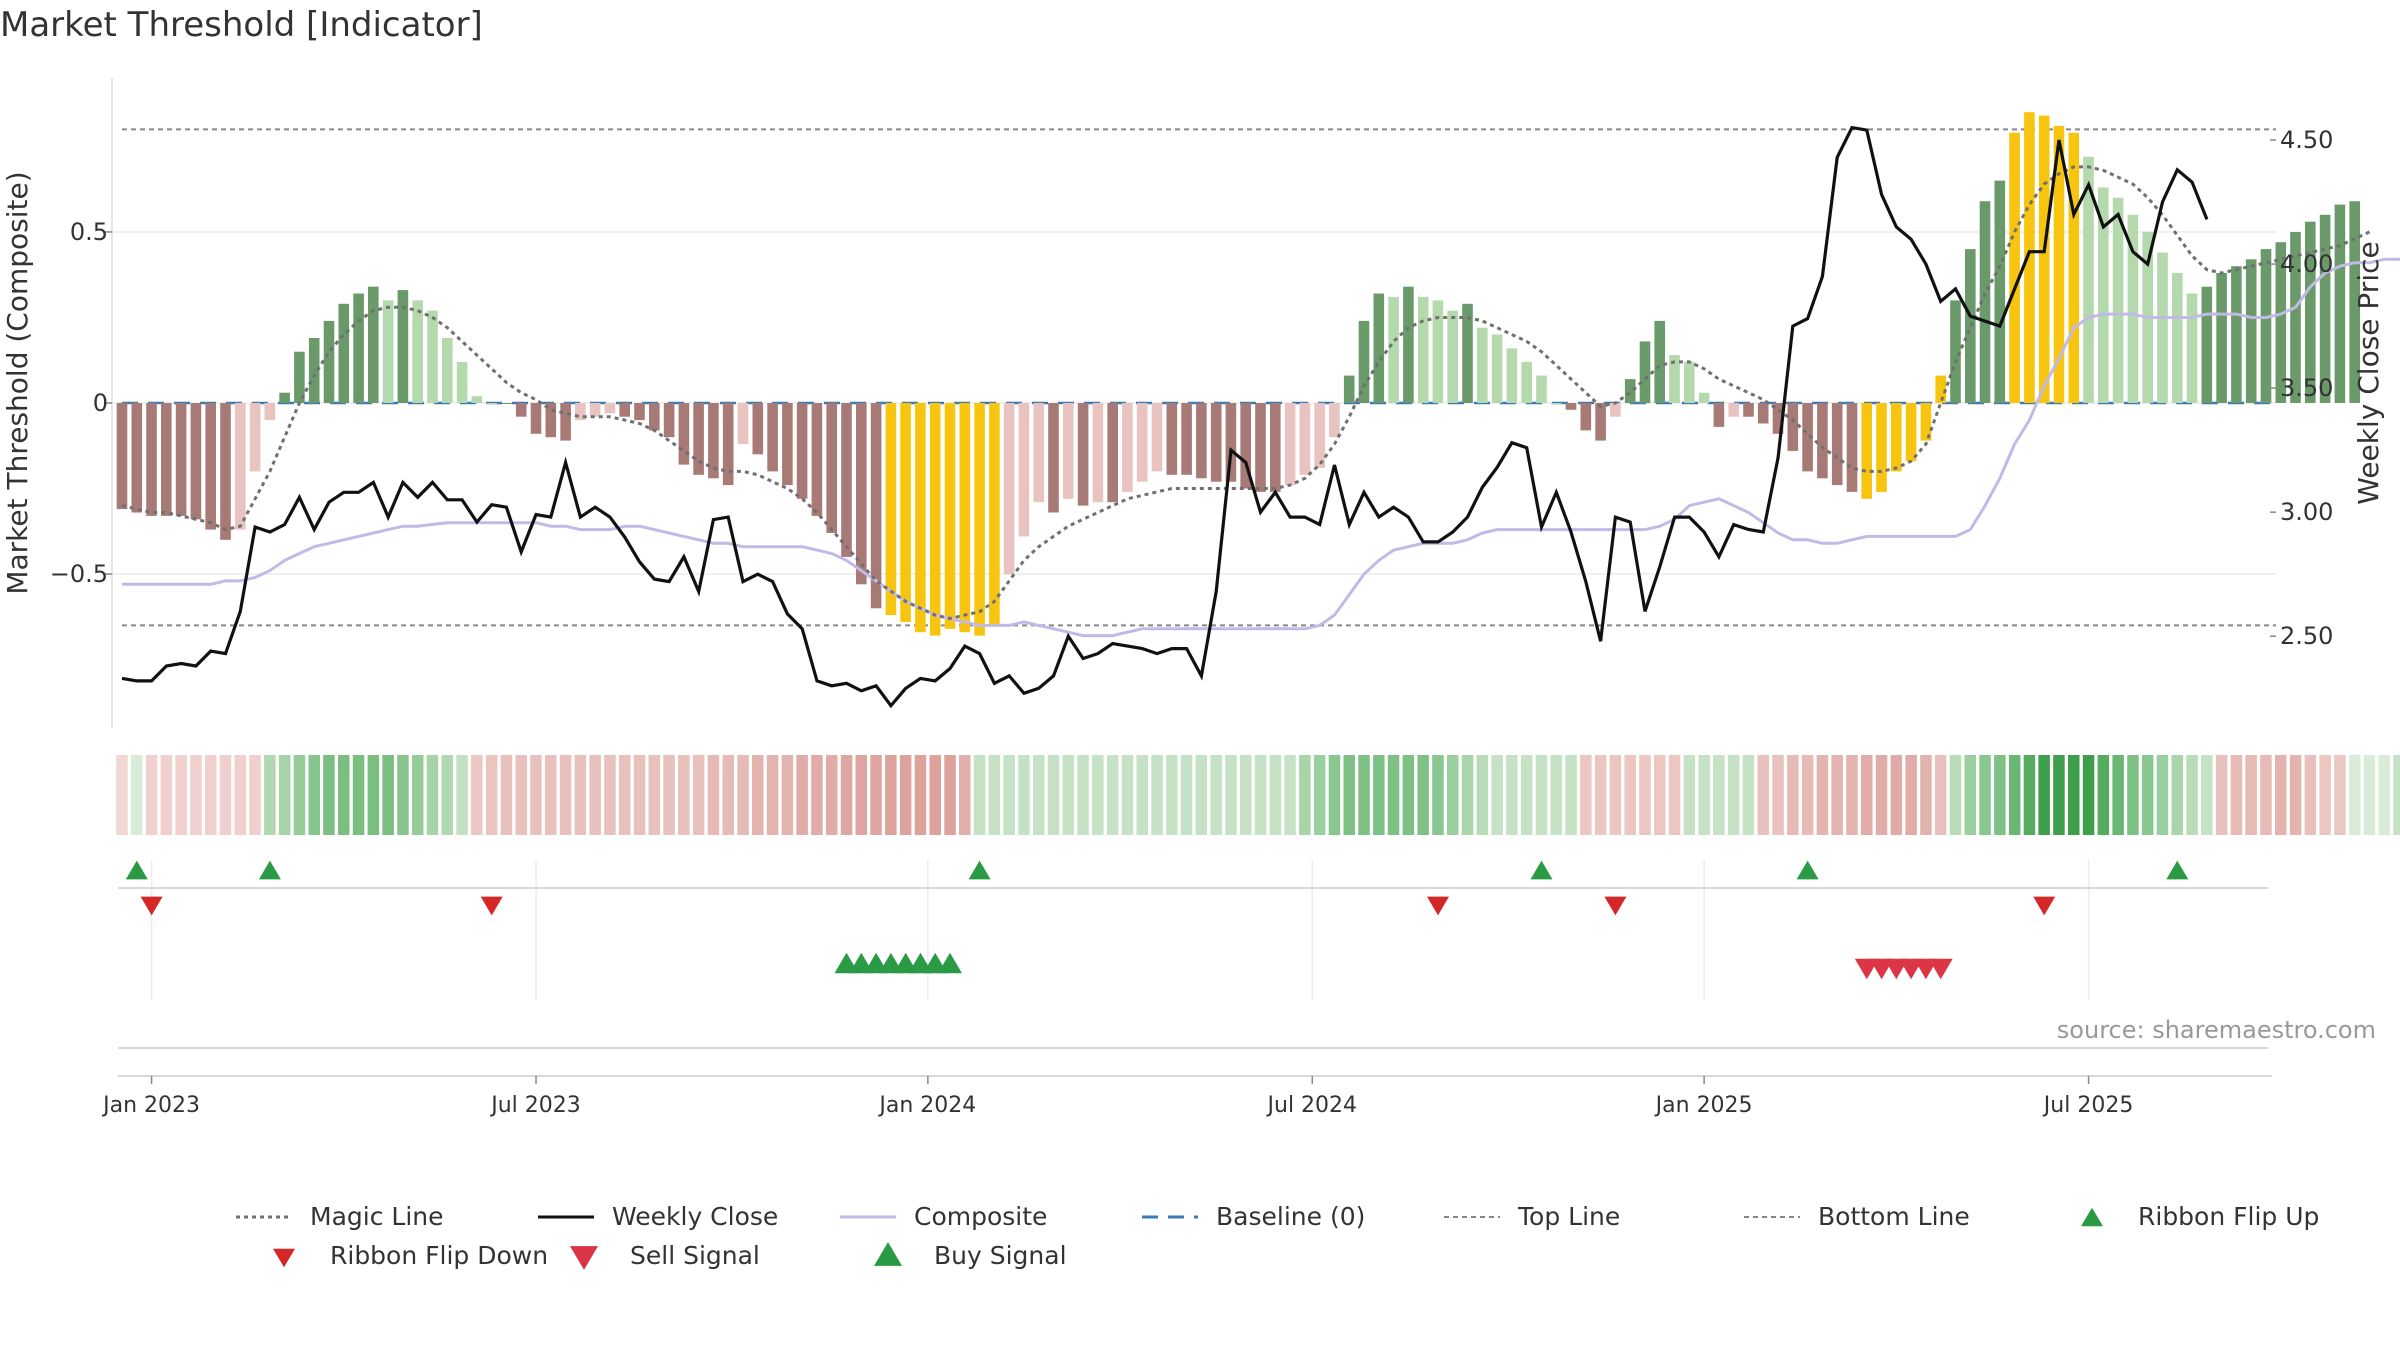 The height and width of the screenshot is (1354, 2400). Describe the element at coordinates (79, 574) in the screenshot. I see `y-left-tick-label: −0.5` at that location.